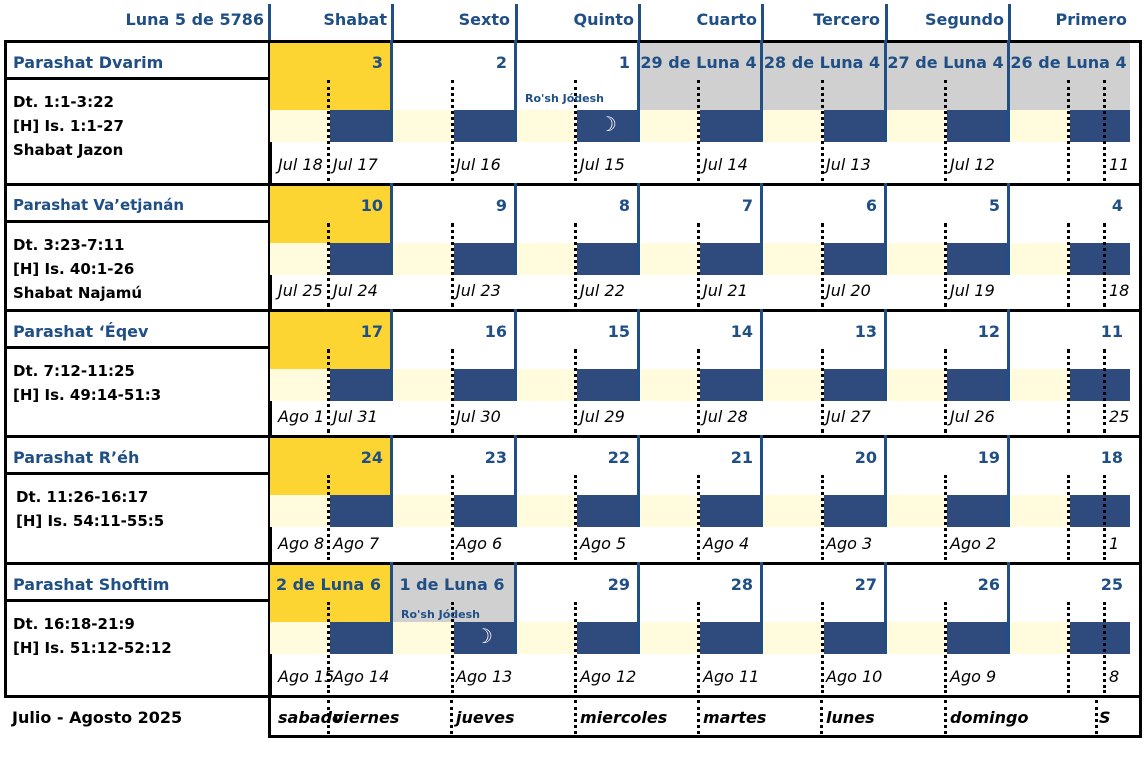  Describe the element at coordinates (618, 331) in the screenshot. I see `hebrew-day-number: 15` at that location.